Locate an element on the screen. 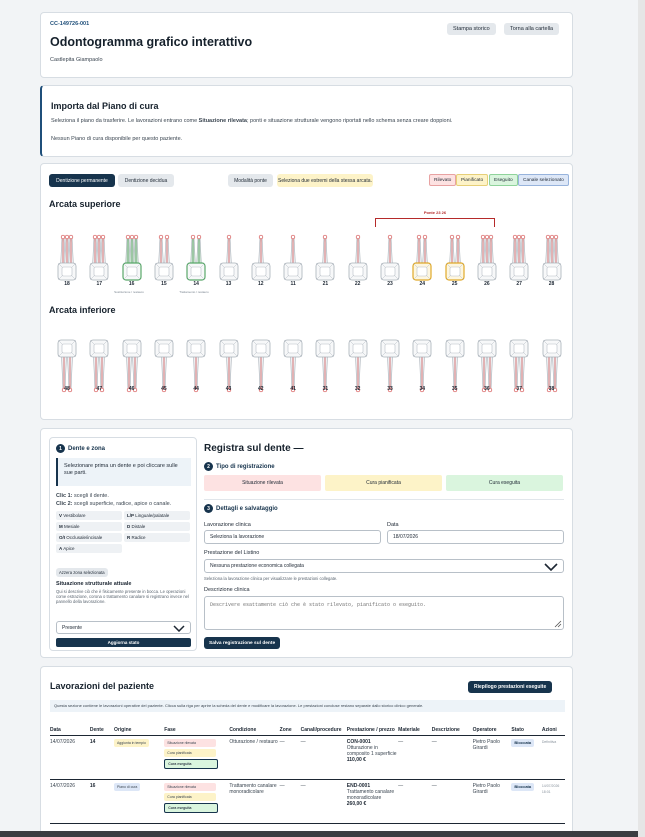 This screenshot has height=837, width=645. zone-option: V Vestibolare is located at coordinates (89, 515).